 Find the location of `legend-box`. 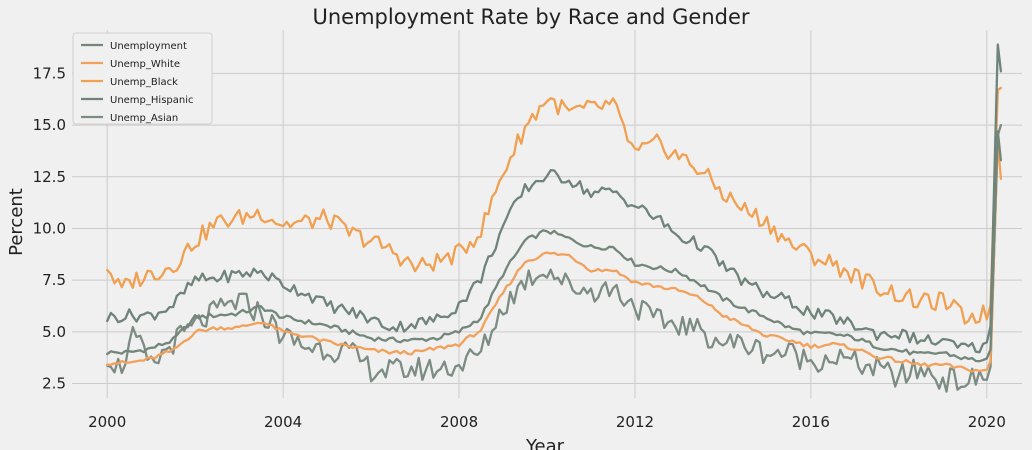

legend-box is located at coordinates (142, 78).